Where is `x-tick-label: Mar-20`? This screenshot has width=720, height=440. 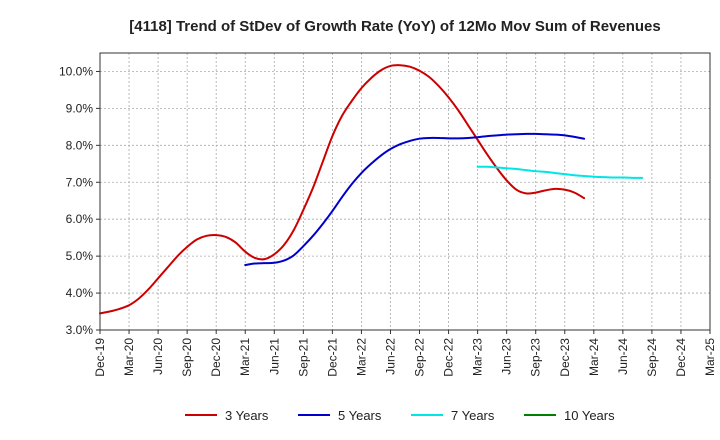
x-tick-label: Mar-20 is located at coordinates (129, 357).